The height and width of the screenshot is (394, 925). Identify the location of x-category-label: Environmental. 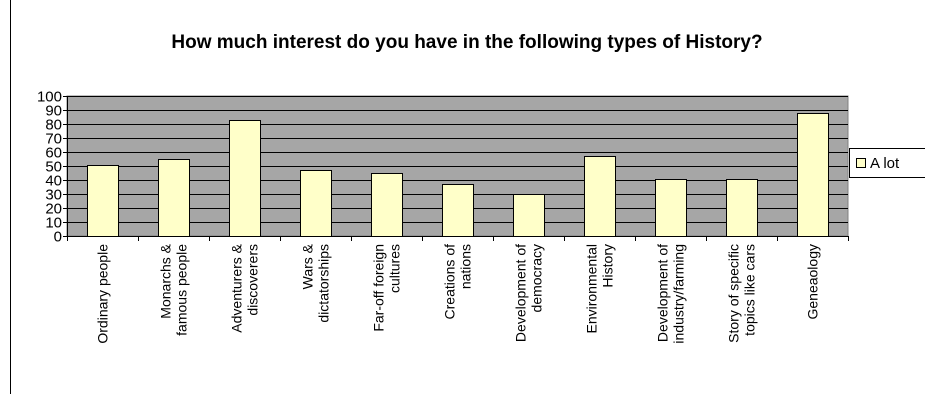
(592, 289).